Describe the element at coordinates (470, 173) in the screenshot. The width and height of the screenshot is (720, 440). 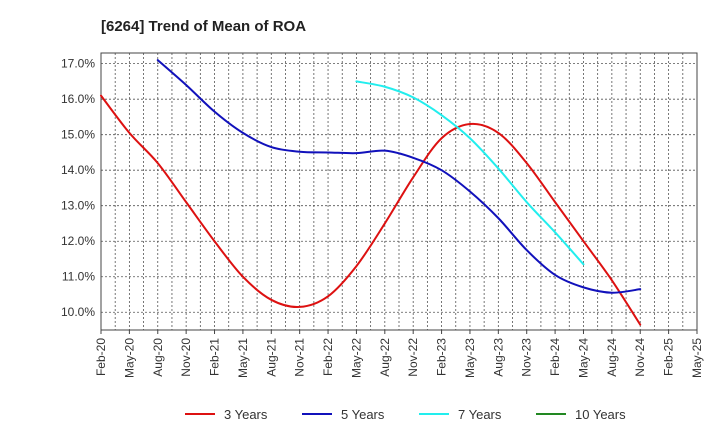
I see `series-line-7-years` at that location.